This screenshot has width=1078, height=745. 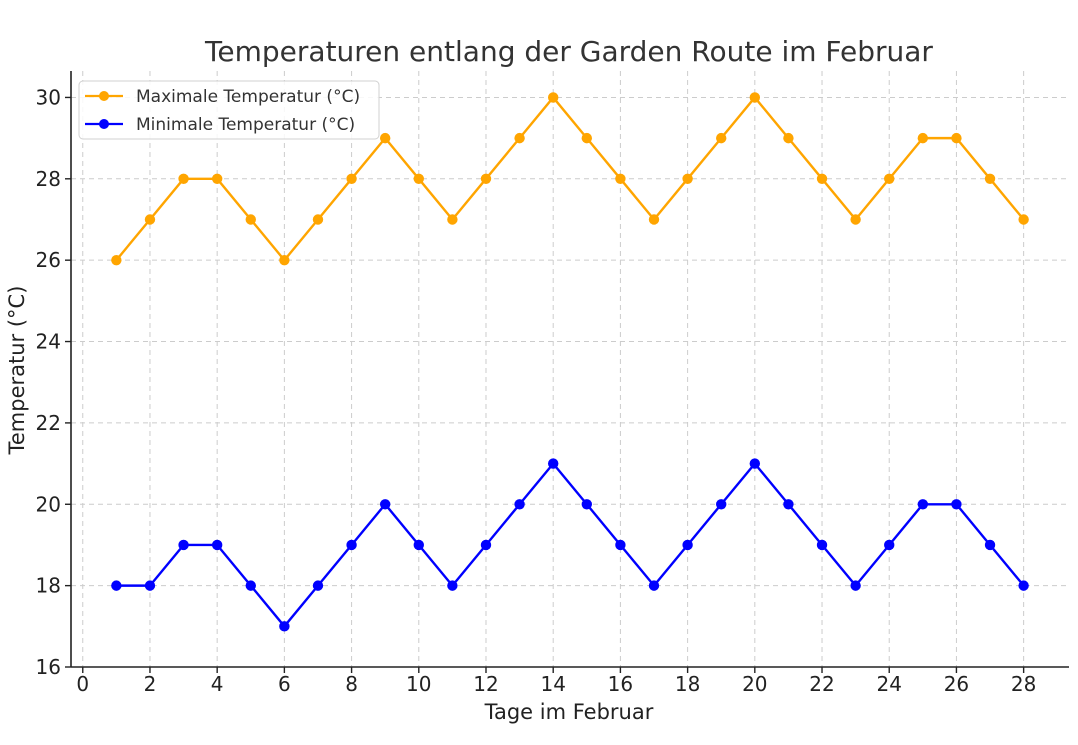 I want to click on y-tick-label: 18, so click(x=48, y=586).